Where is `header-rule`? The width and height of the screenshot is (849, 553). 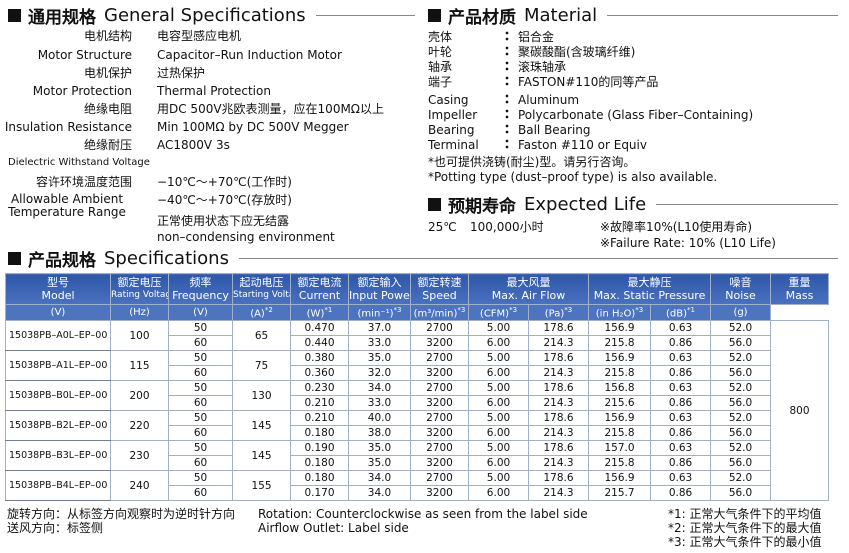 header-rule is located at coordinates (365, 15).